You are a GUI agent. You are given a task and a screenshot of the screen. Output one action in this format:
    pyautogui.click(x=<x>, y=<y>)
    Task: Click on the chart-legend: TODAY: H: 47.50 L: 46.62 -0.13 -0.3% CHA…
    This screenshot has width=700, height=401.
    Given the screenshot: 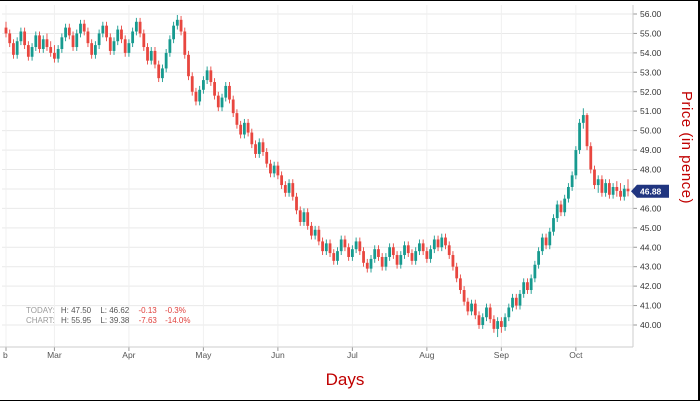 What is the action you would take?
    pyautogui.click(x=111, y=316)
    